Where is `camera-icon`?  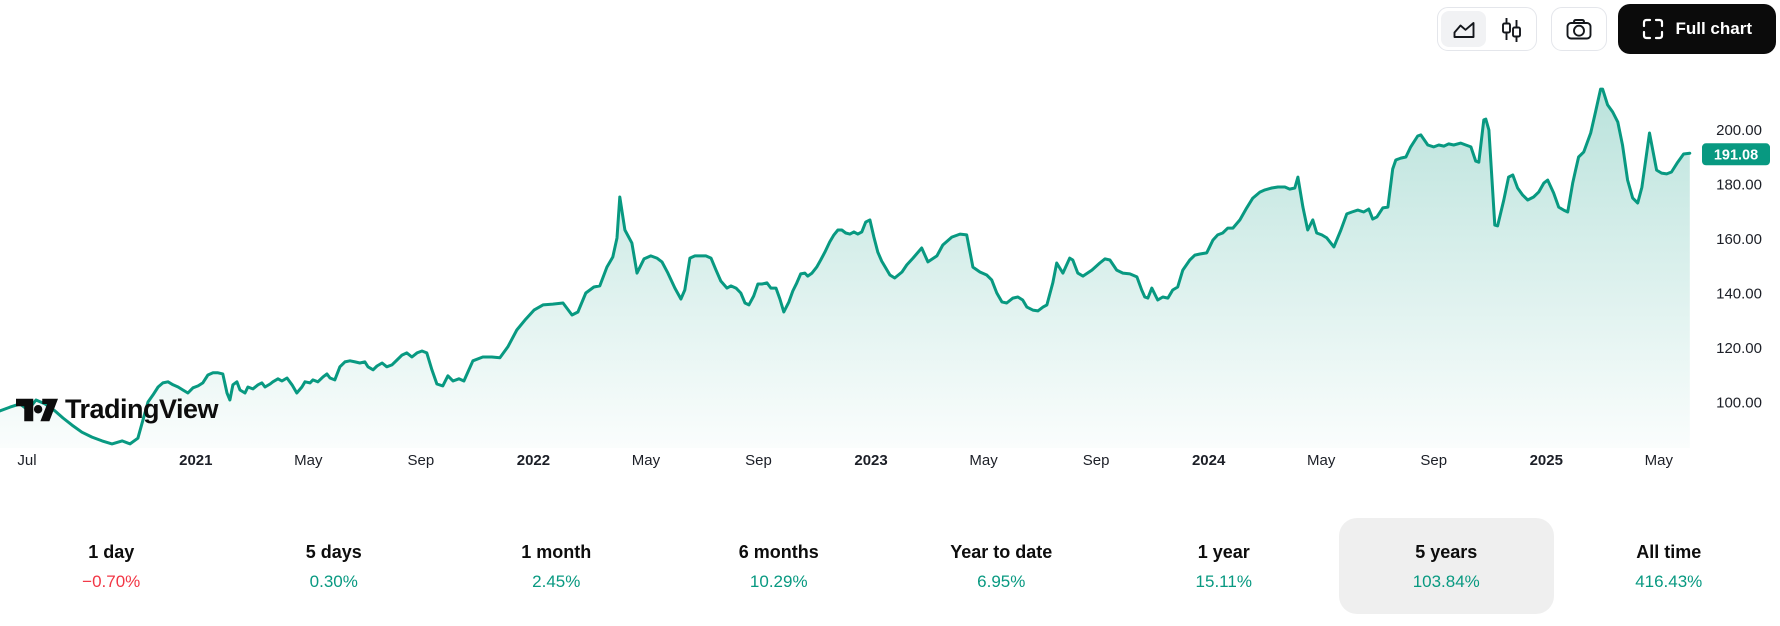 camera-icon is located at coordinates (1579, 29).